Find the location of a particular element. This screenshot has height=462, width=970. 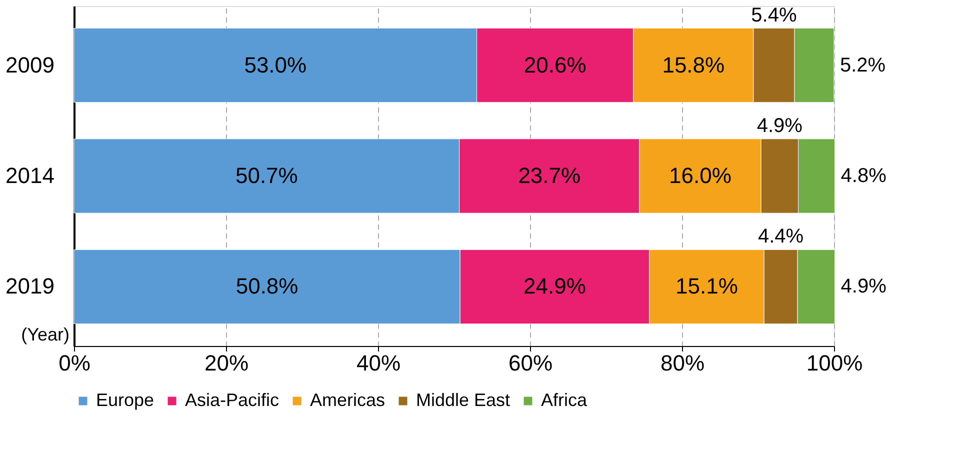

x-tick-label: 20% is located at coordinates (226, 363).